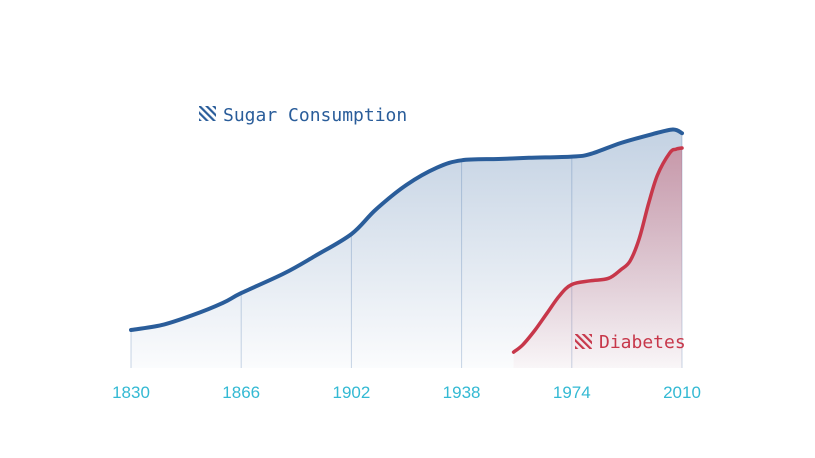 The width and height of the screenshot is (815, 458). What do you see at coordinates (682, 392) in the screenshot?
I see `x-tick-label: 2010` at bounding box center [682, 392].